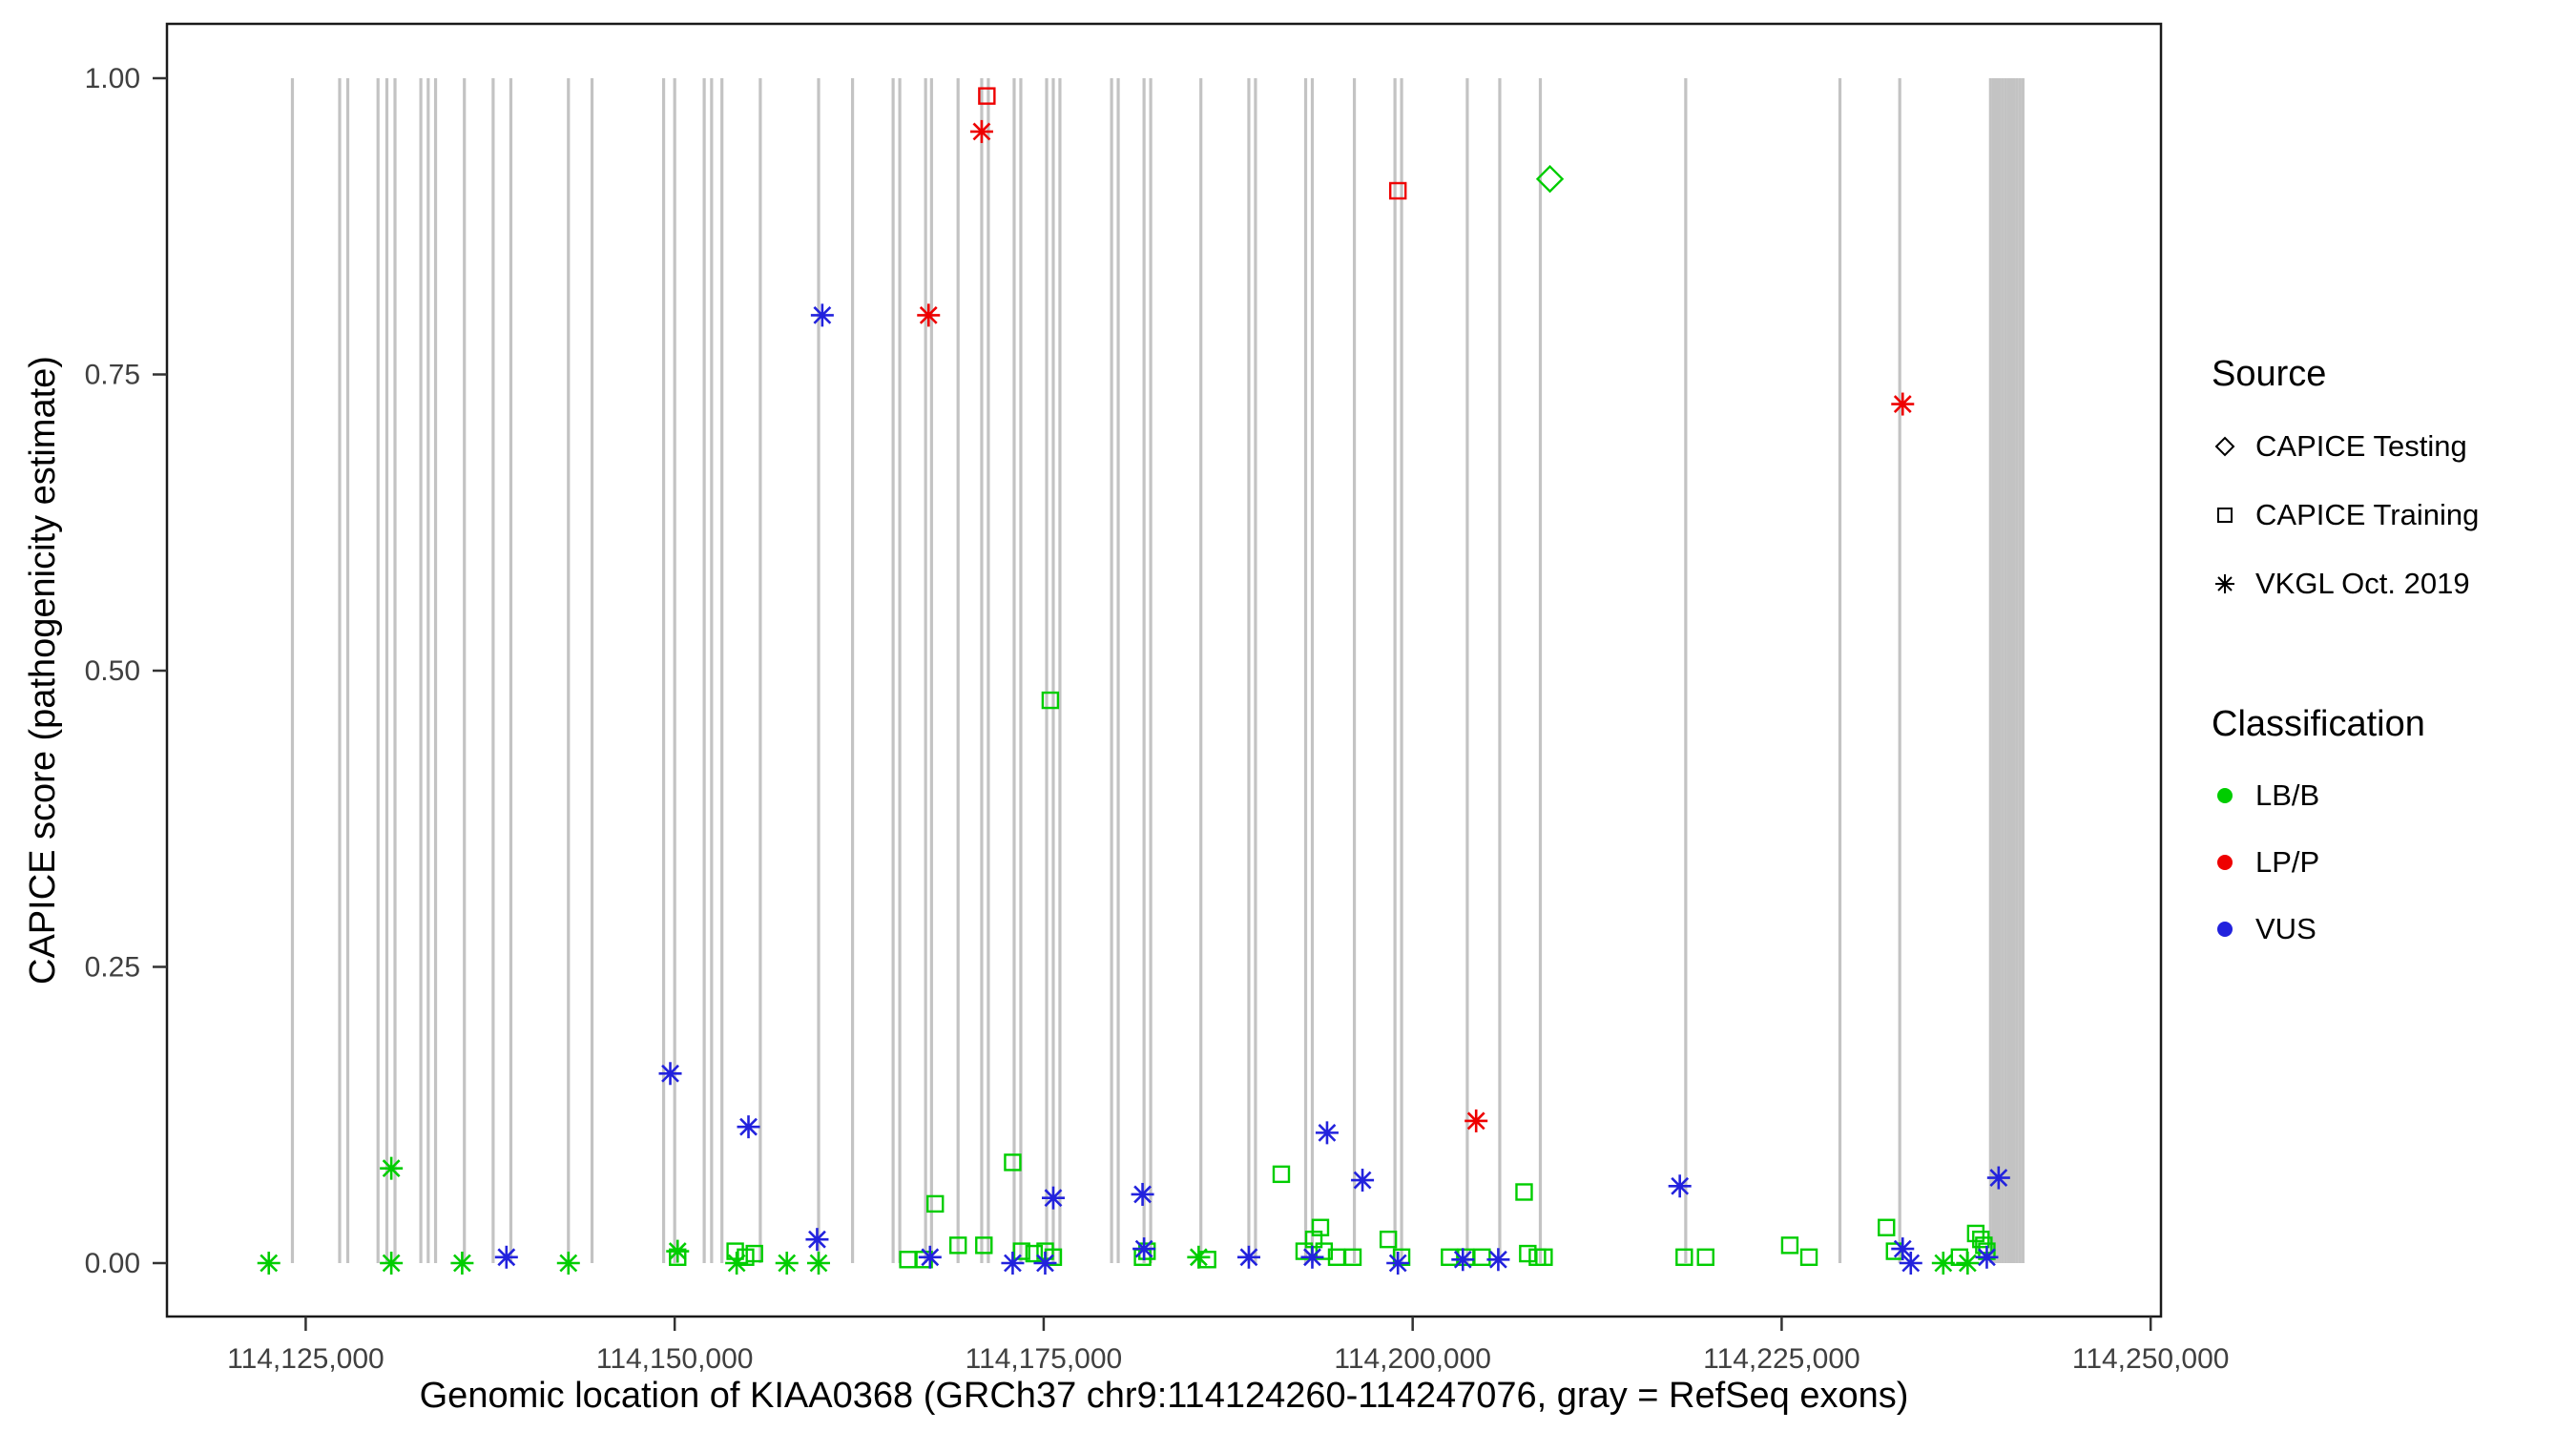 The width and height of the screenshot is (2576, 1431). I want to click on legend-source-title: Source, so click(2269, 374).